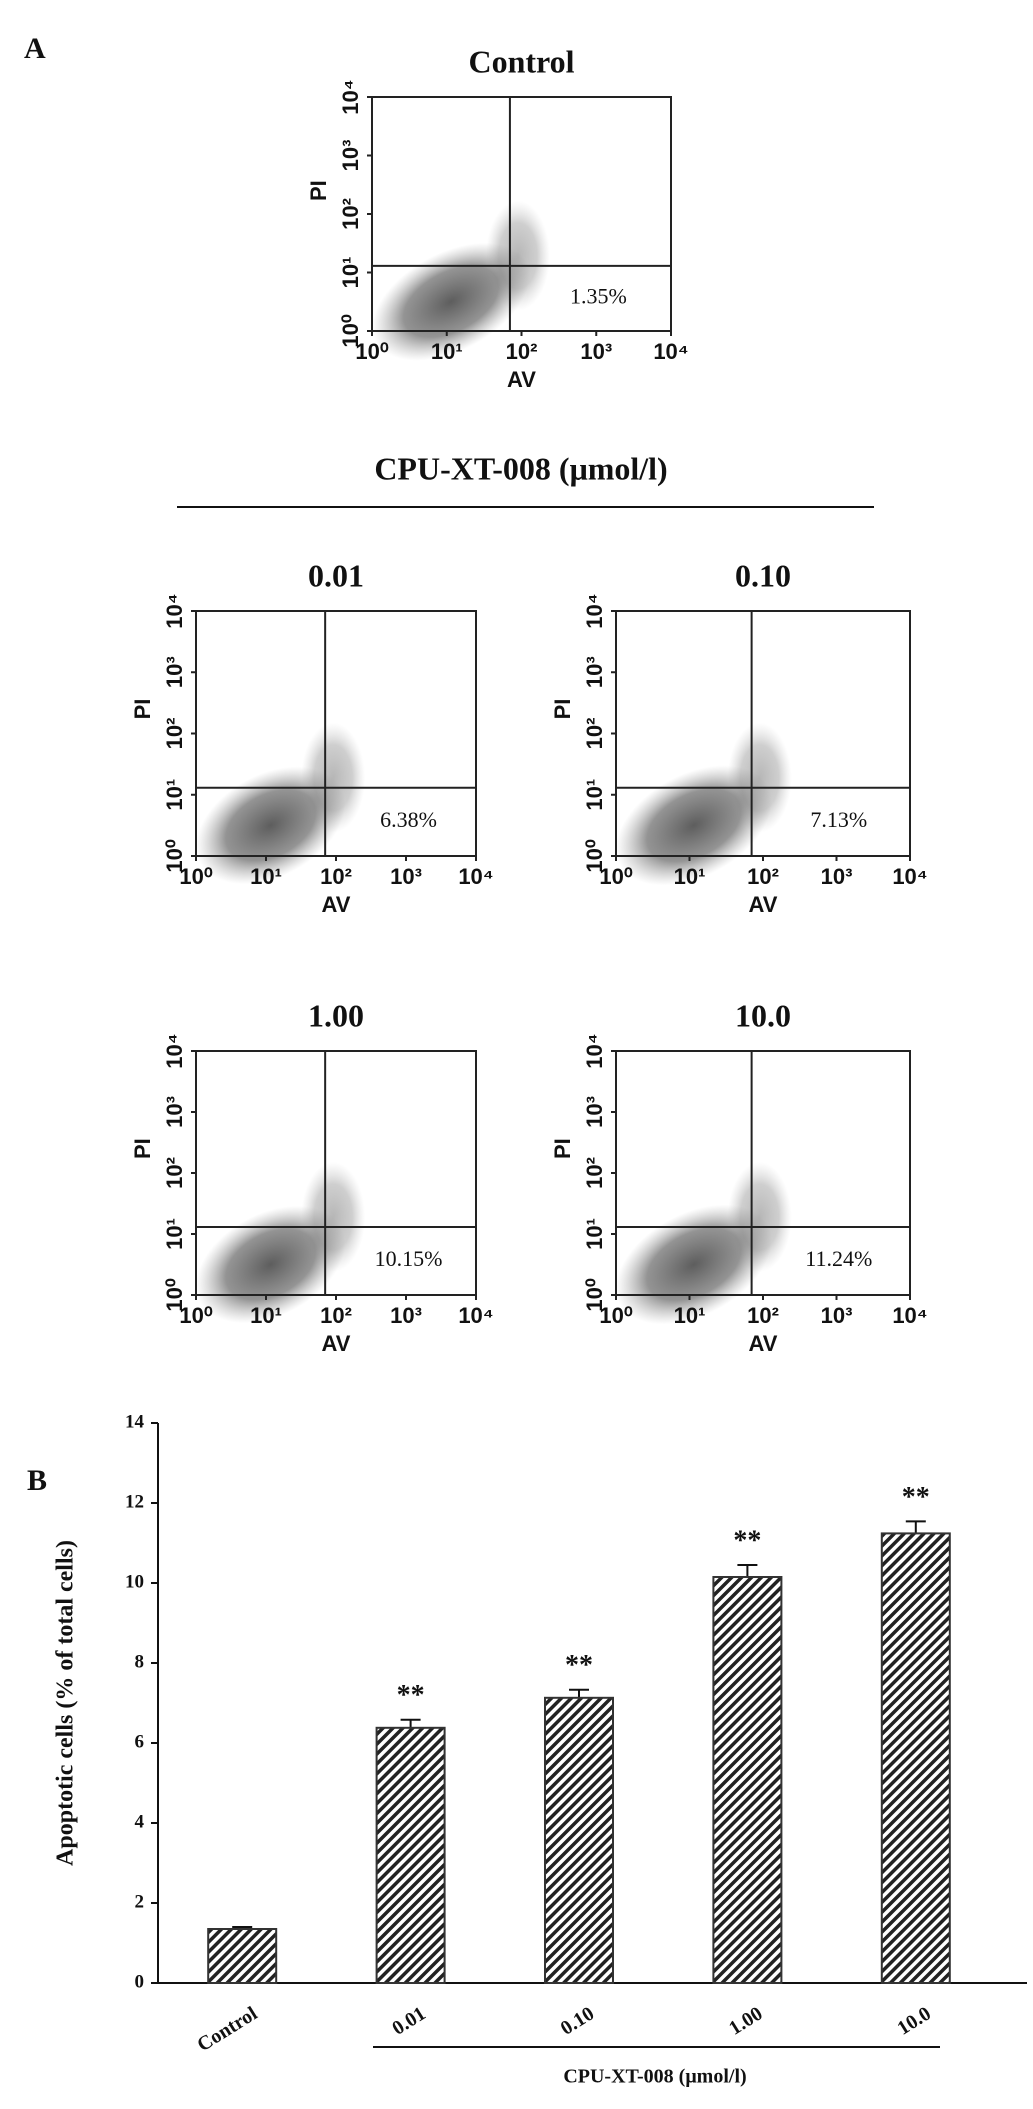 The image size is (1033, 2109). Describe the element at coordinates (408, 819) in the screenshot. I see `quadrant-percent: 6.38%` at that location.